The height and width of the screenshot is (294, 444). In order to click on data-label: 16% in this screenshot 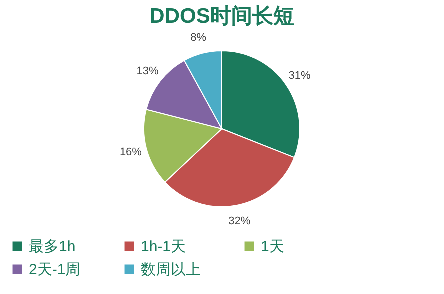, I will do `click(131, 152)`.